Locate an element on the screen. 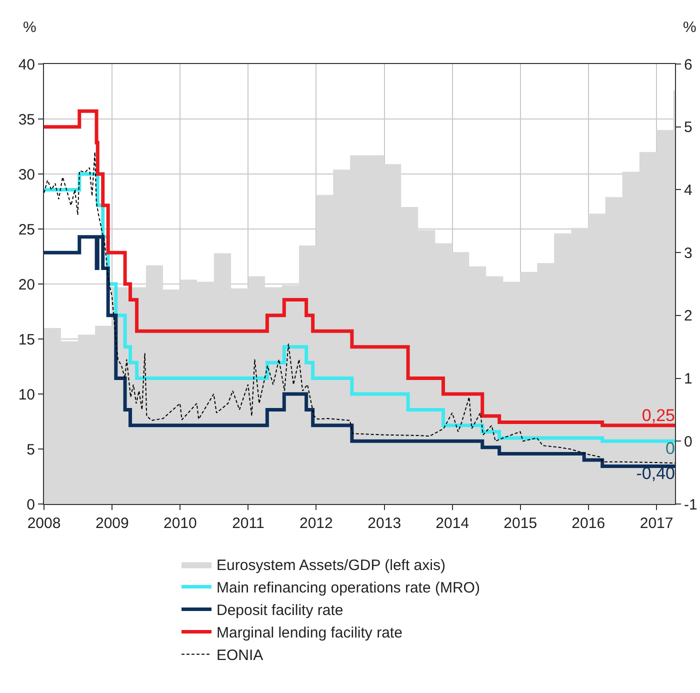 This screenshot has width=700, height=693. data-label: 0 is located at coordinates (670, 448).